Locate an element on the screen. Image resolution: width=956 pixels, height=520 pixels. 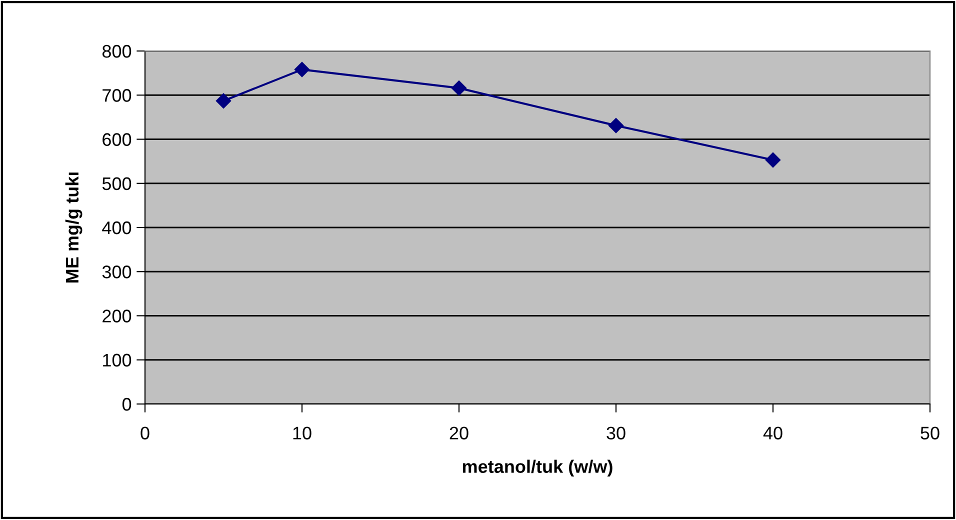
y-tick-label: 600 is located at coordinates (117, 139).